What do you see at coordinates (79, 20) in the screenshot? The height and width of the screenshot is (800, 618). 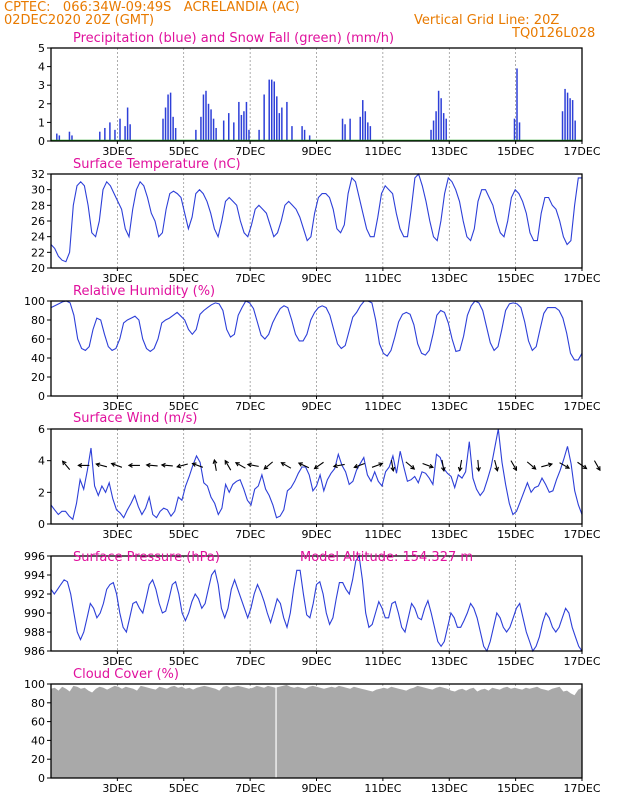 I see `header-datetime: 02DEC2020 20Z (GMT)` at bounding box center [79, 20].